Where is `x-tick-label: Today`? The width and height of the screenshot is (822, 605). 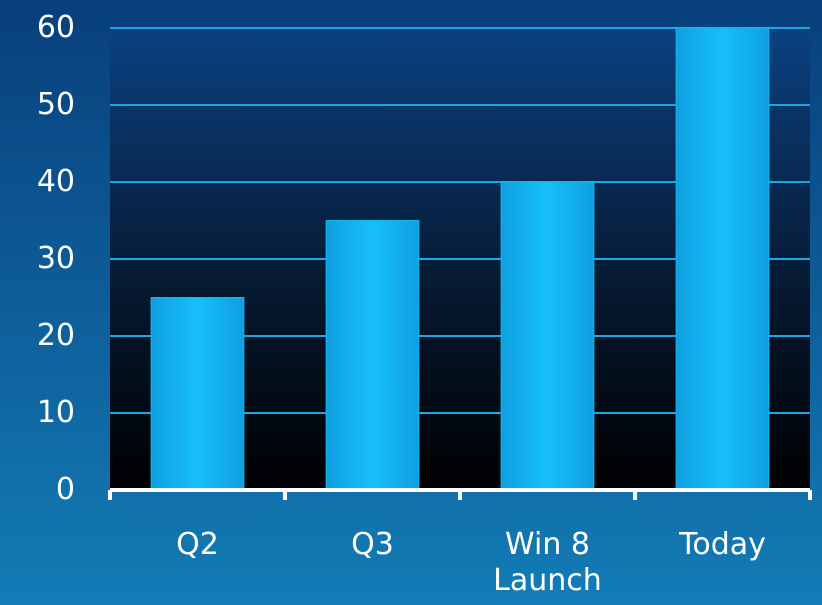 x-tick-label: Today is located at coordinates (722, 544).